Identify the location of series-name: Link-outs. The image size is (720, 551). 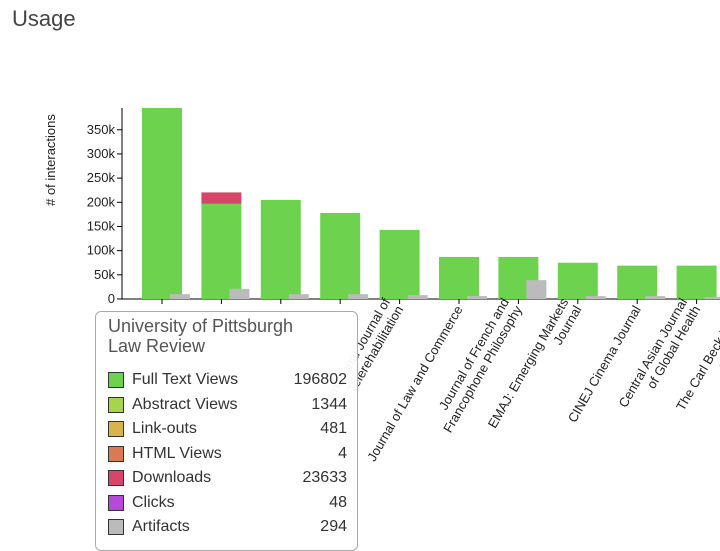
(164, 429).